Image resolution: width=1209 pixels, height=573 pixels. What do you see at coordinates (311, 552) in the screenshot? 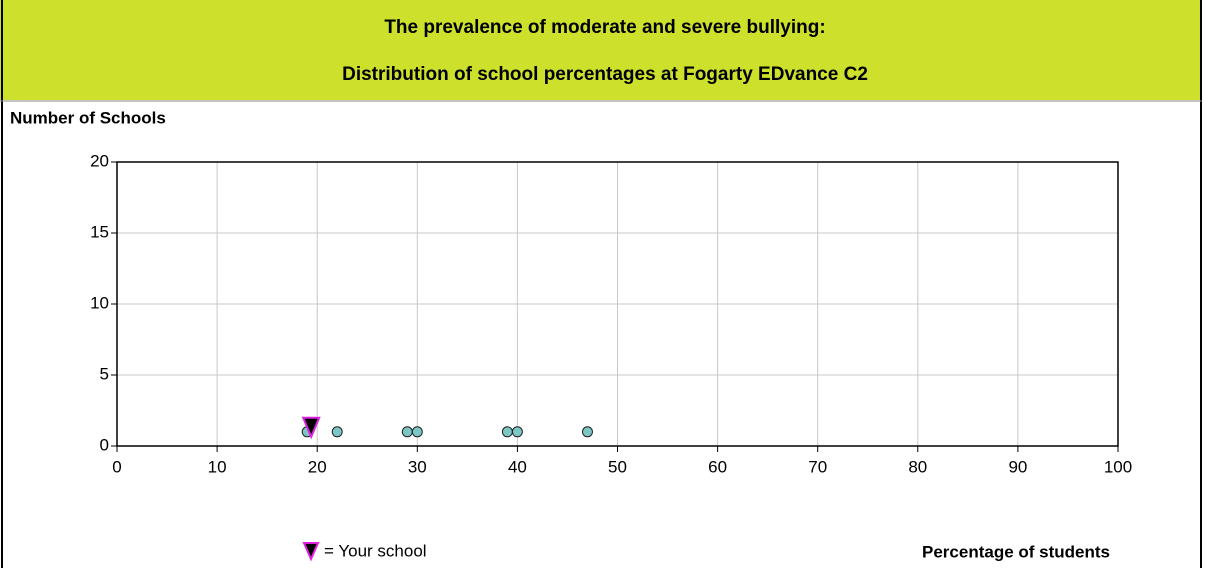
I see `legend-symbol` at bounding box center [311, 552].